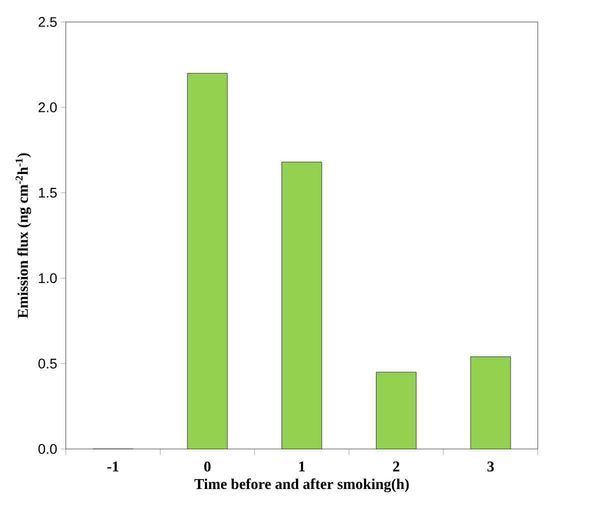 This screenshot has height=526, width=593. Describe the element at coordinates (302, 467) in the screenshot. I see `x-tick-label: 1` at that location.